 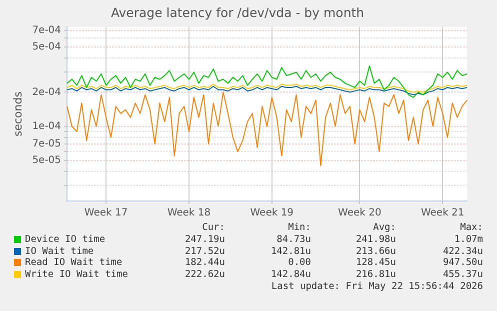 I want to click on text: 0.00, so click(x=299, y=262).